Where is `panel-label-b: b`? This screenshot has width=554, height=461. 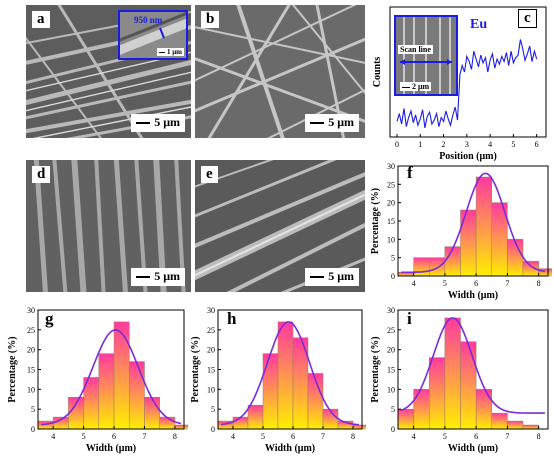
panel-label-b: b is located at coordinates (210, 19).